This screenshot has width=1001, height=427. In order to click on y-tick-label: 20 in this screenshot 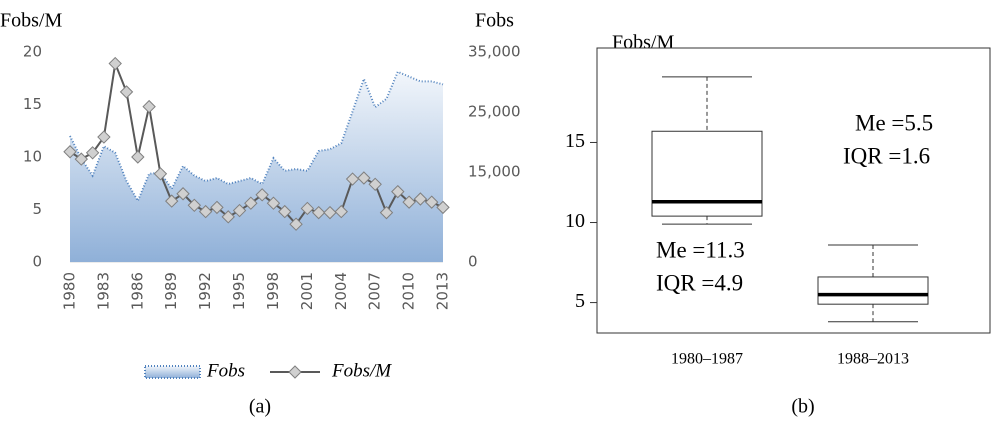, I will do `click(32, 52)`.